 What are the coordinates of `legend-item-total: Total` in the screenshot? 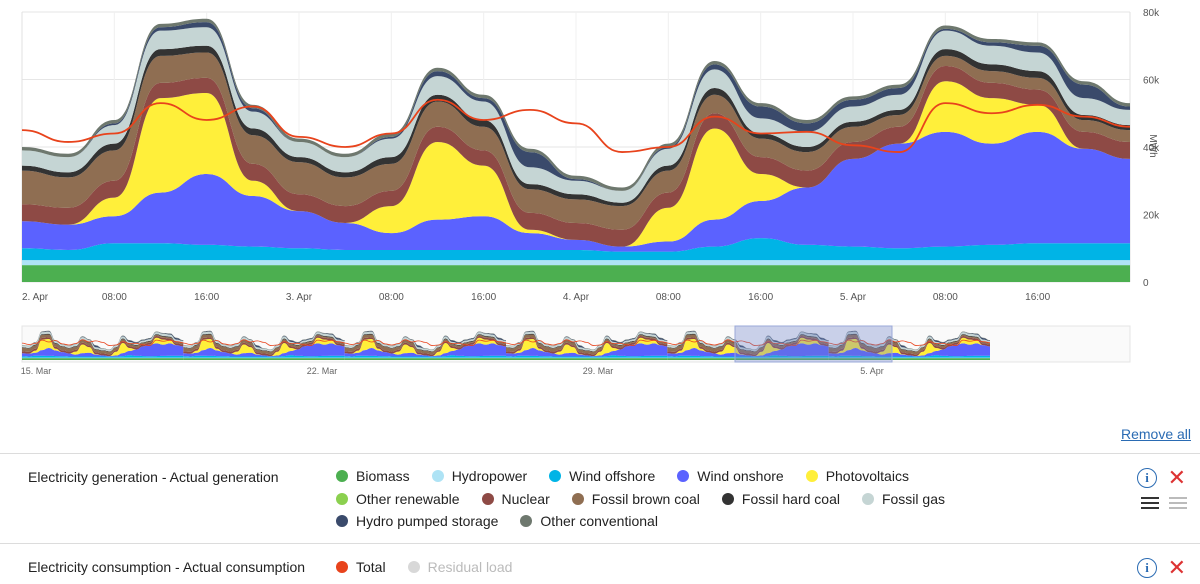 It's located at (361, 567).